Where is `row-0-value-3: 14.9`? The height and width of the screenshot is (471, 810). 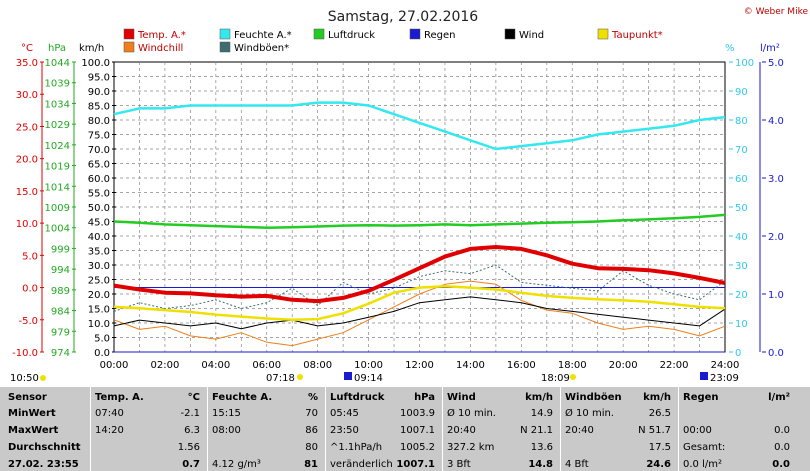
row-0-value-3: 14.9 is located at coordinates (541, 413).